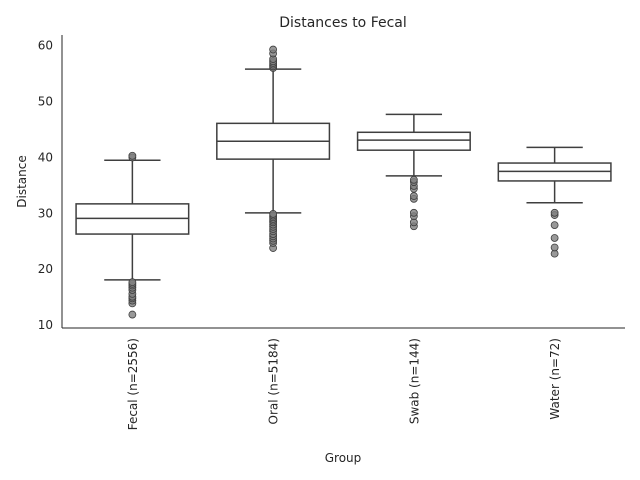  What do you see at coordinates (45, 186) in the screenshot?
I see `y-axis-ticks: 10 20 30 40 50 60` at bounding box center [45, 186].